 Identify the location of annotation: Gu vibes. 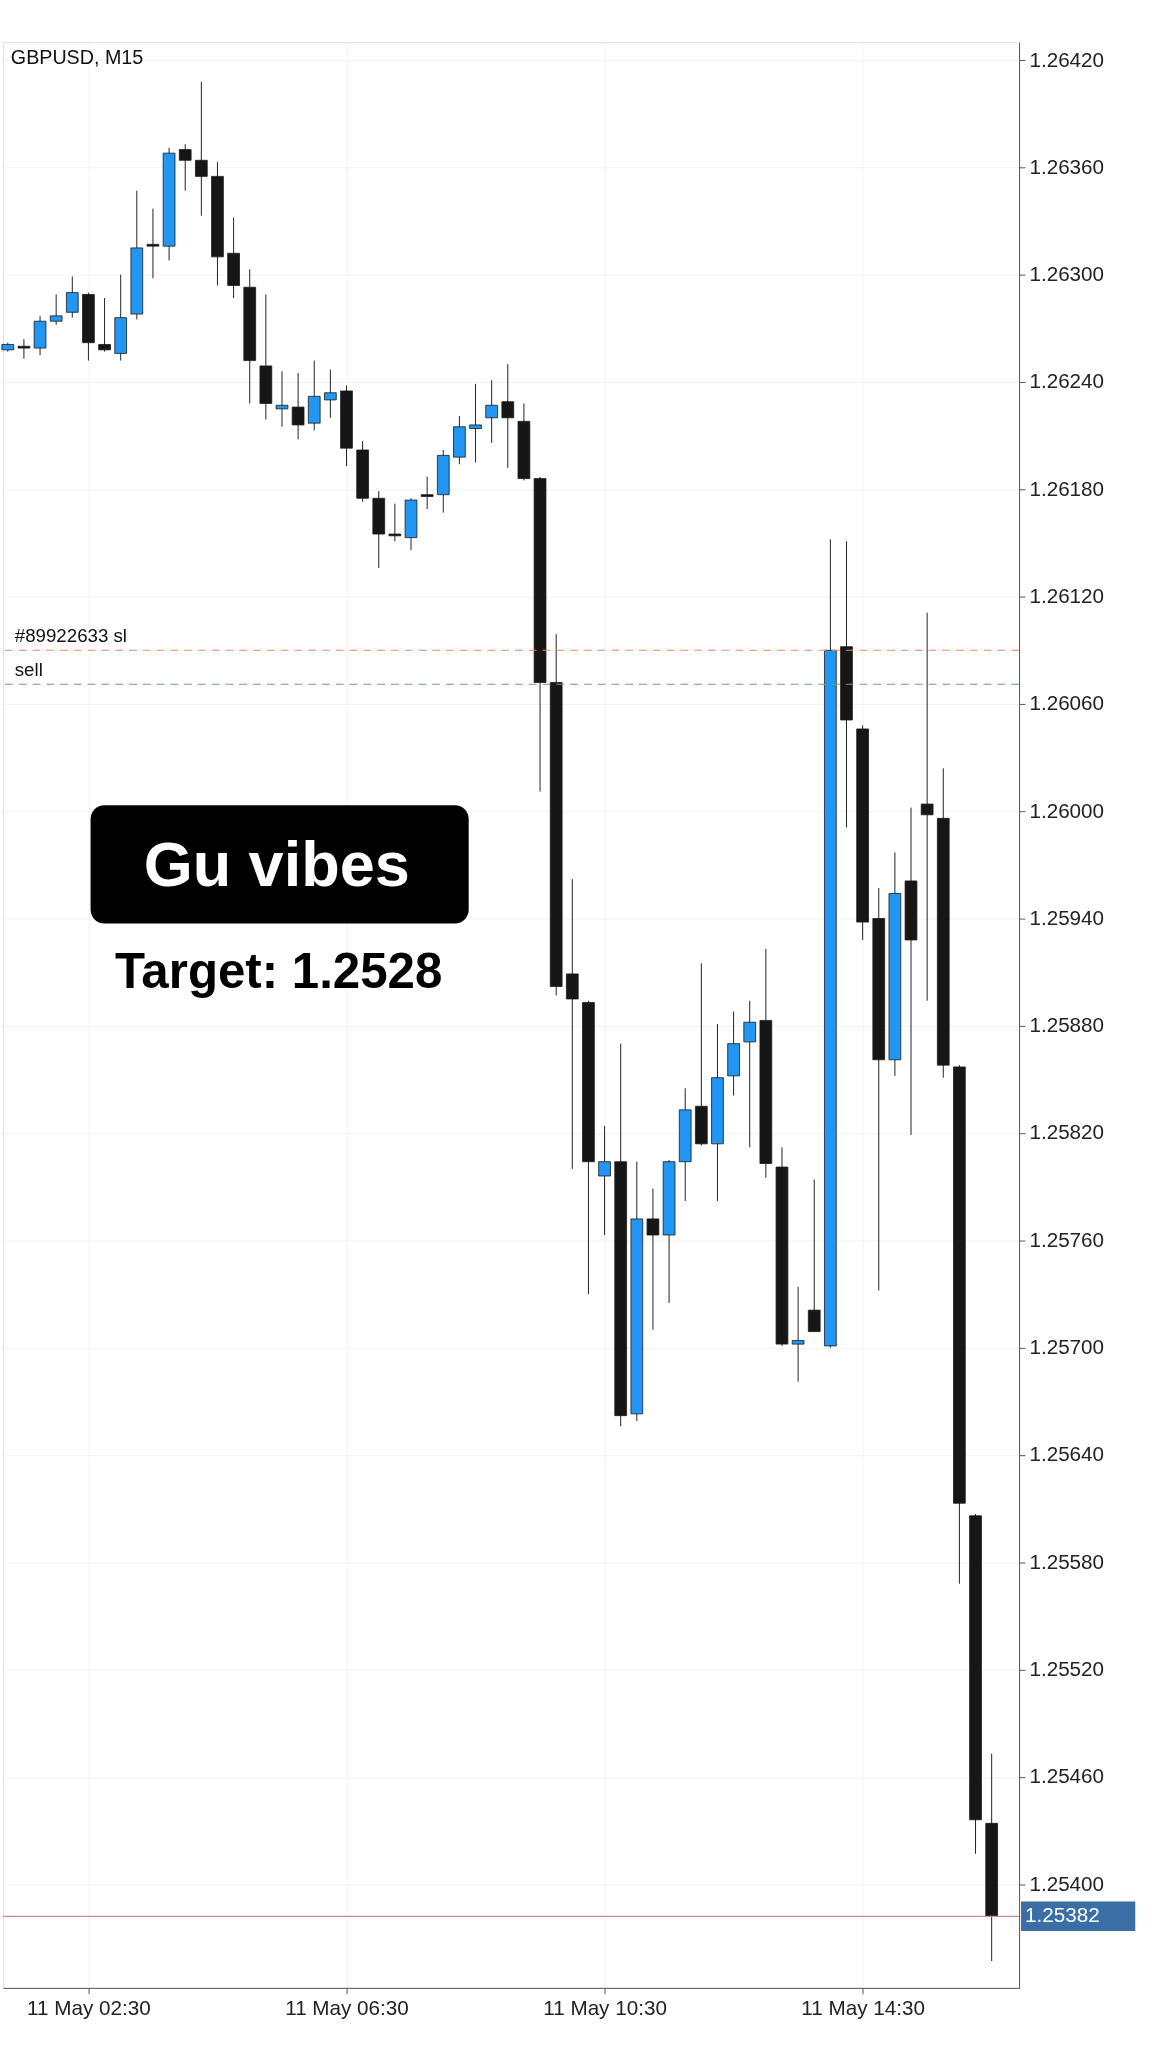
(276, 864).